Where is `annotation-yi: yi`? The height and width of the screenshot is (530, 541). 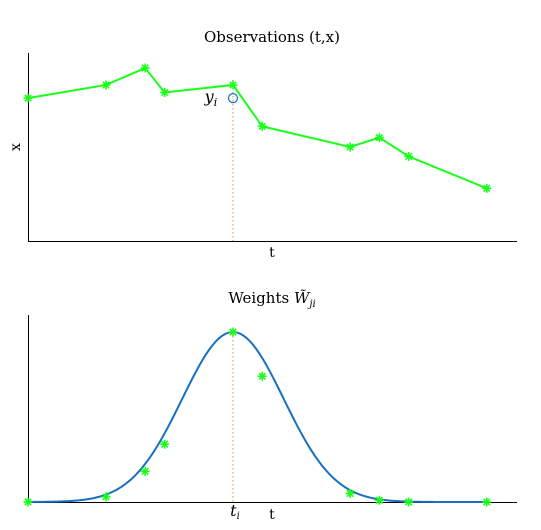 annotation-yi: yi is located at coordinates (211, 98).